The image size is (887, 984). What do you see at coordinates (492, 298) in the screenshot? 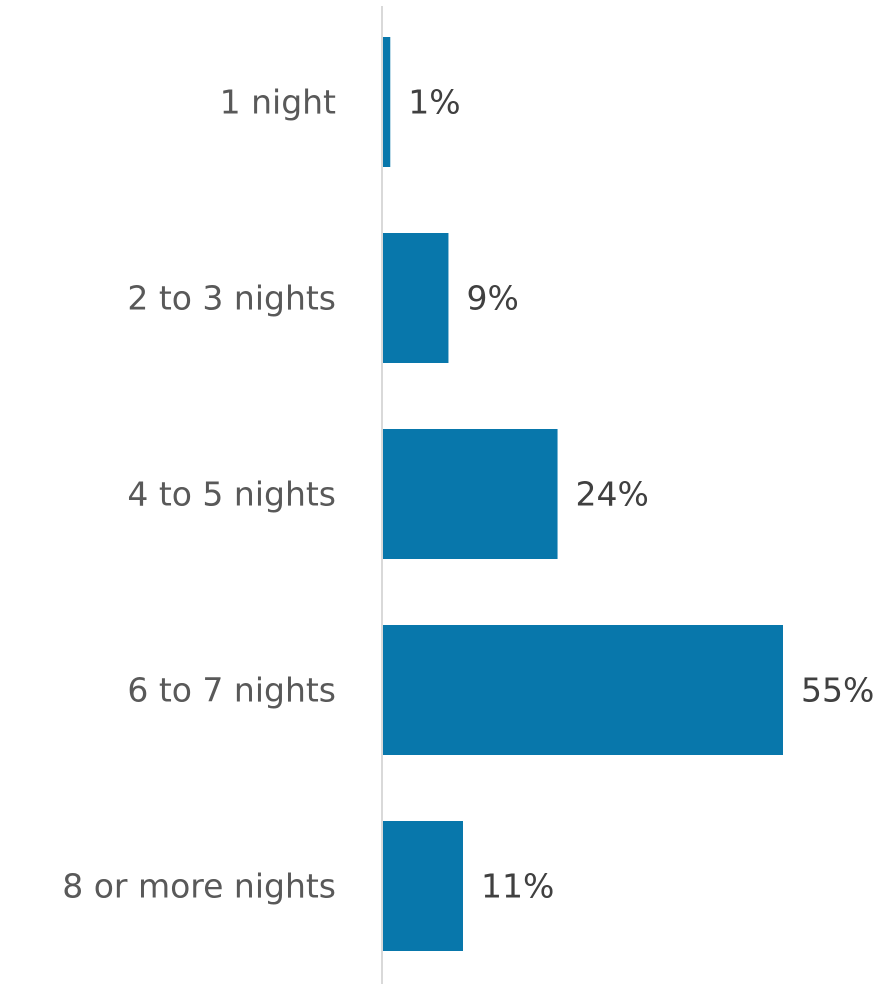
I see `value-label: 9%` at bounding box center [492, 298].